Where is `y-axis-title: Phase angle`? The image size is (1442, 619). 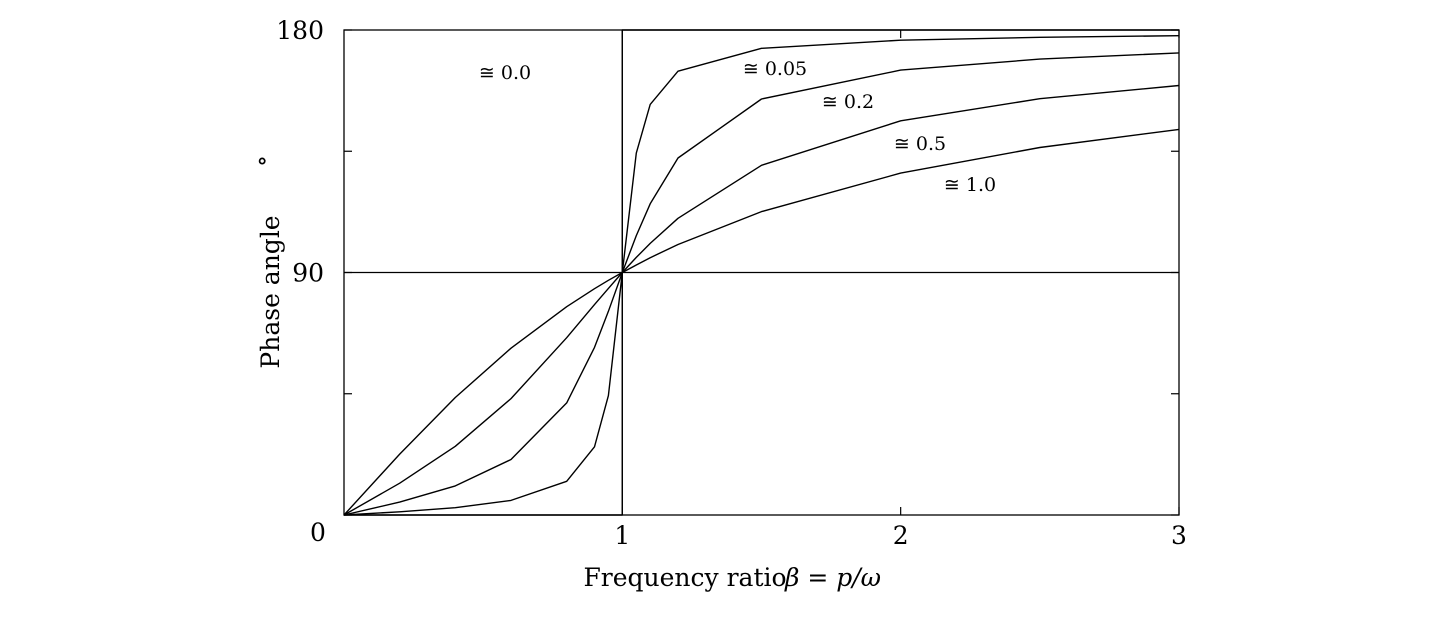 y-axis-title: Phase angle is located at coordinates (270, 291).